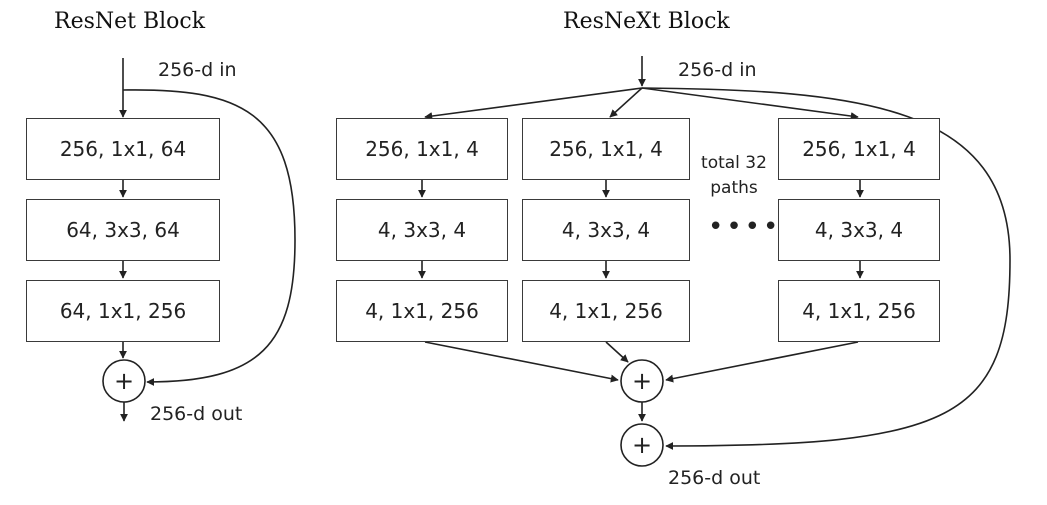  Describe the element at coordinates (745, 227) in the screenshot. I see `more-paths-ellipsis: ••••` at that location.